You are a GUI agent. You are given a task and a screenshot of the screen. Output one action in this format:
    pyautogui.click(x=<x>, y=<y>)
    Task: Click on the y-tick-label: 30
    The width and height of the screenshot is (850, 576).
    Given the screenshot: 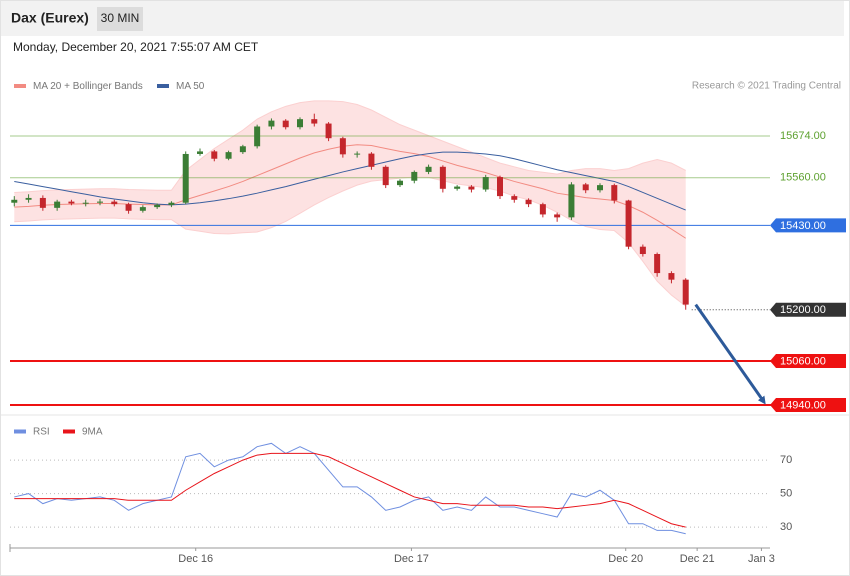 What is the action you would take?
    pyautogui.click(x=786, y=527)
    